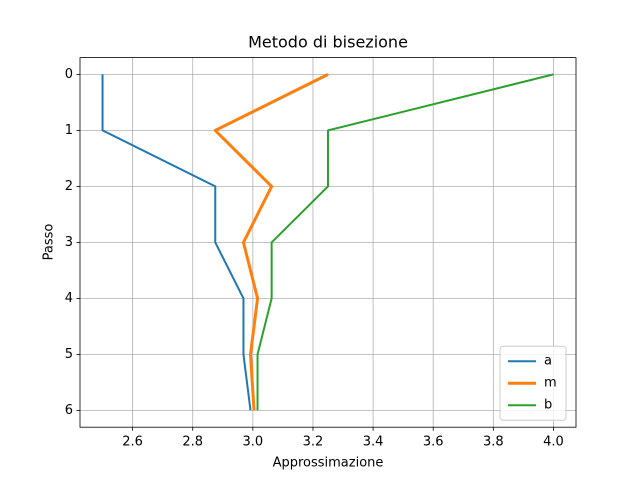  I want to click on y-tick-label: 0, so click(69, 74).